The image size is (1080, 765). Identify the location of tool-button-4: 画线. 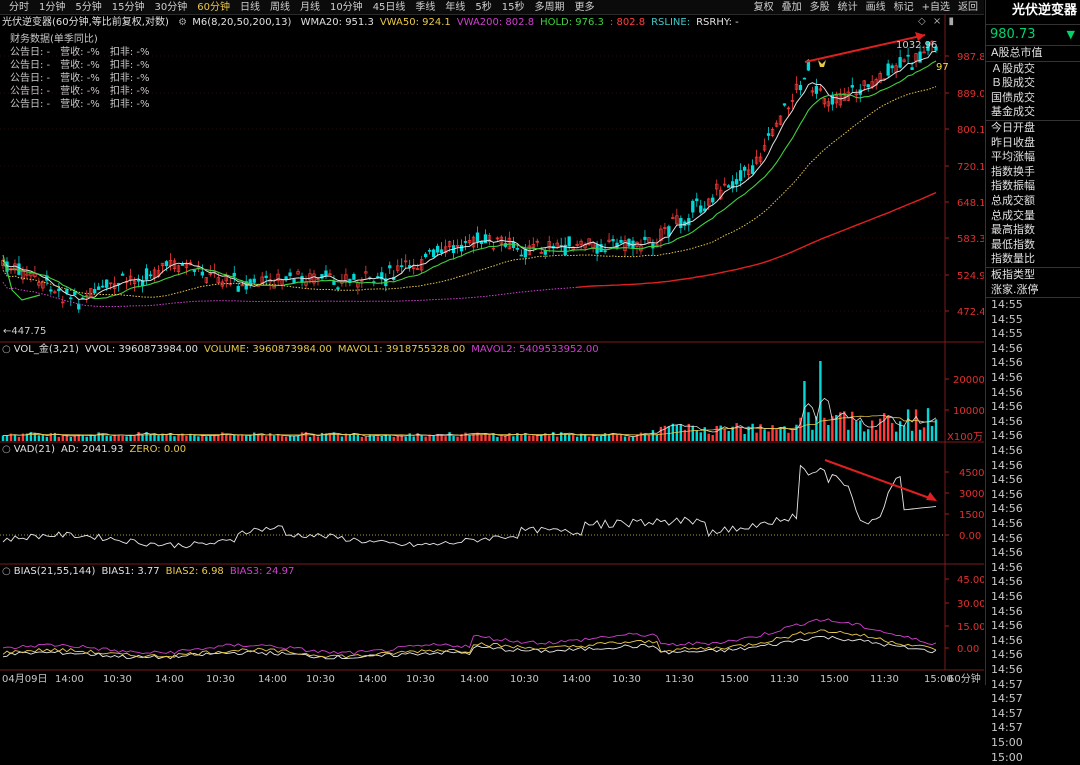
(876, 7).